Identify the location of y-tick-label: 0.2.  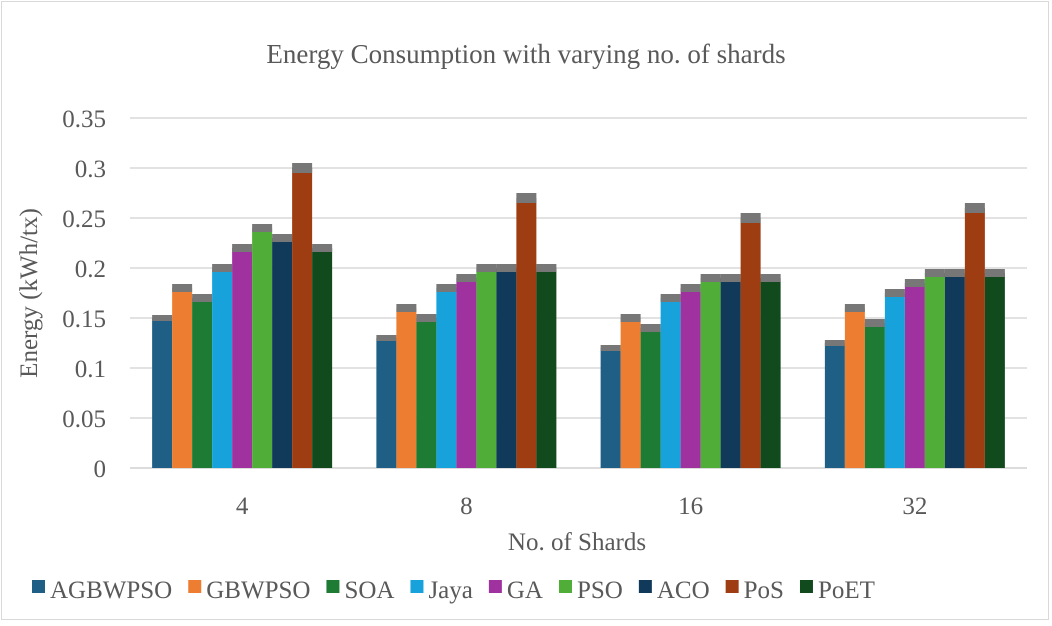
(90, 269).